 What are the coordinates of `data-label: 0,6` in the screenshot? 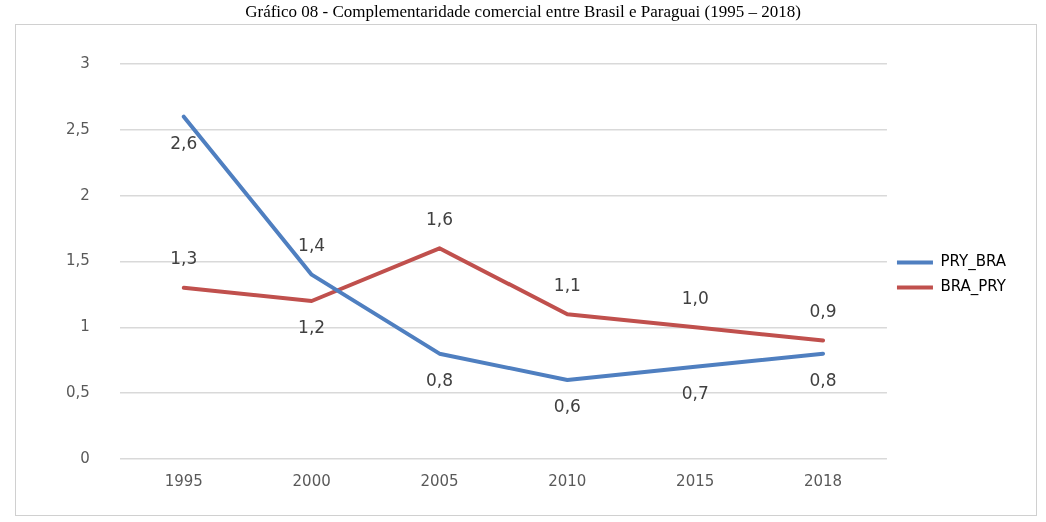 It's located at (567, 406).